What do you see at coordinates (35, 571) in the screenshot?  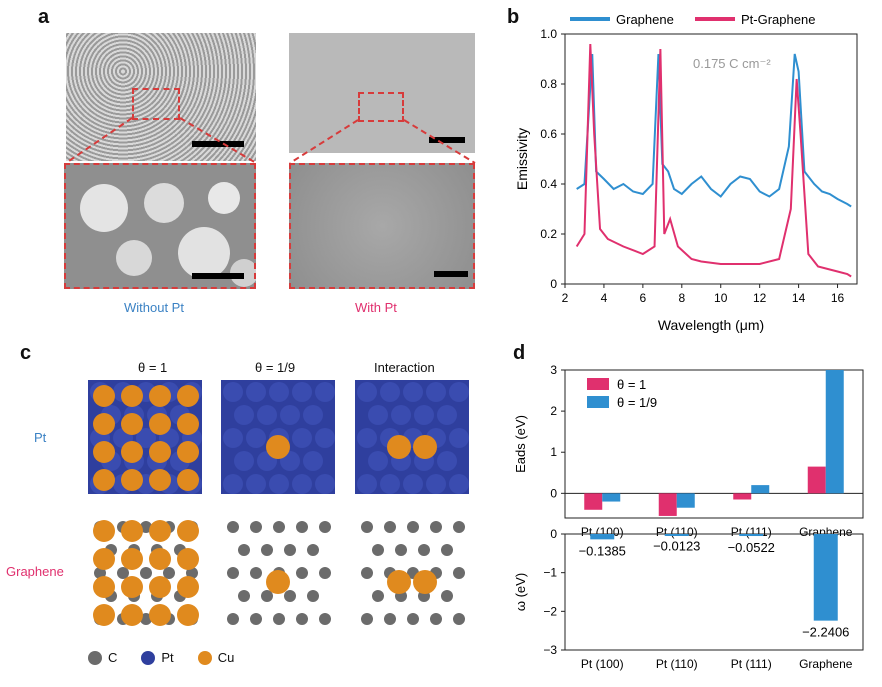 I see `row-label-graphene: Graphene` at bounding box center [35, 571].